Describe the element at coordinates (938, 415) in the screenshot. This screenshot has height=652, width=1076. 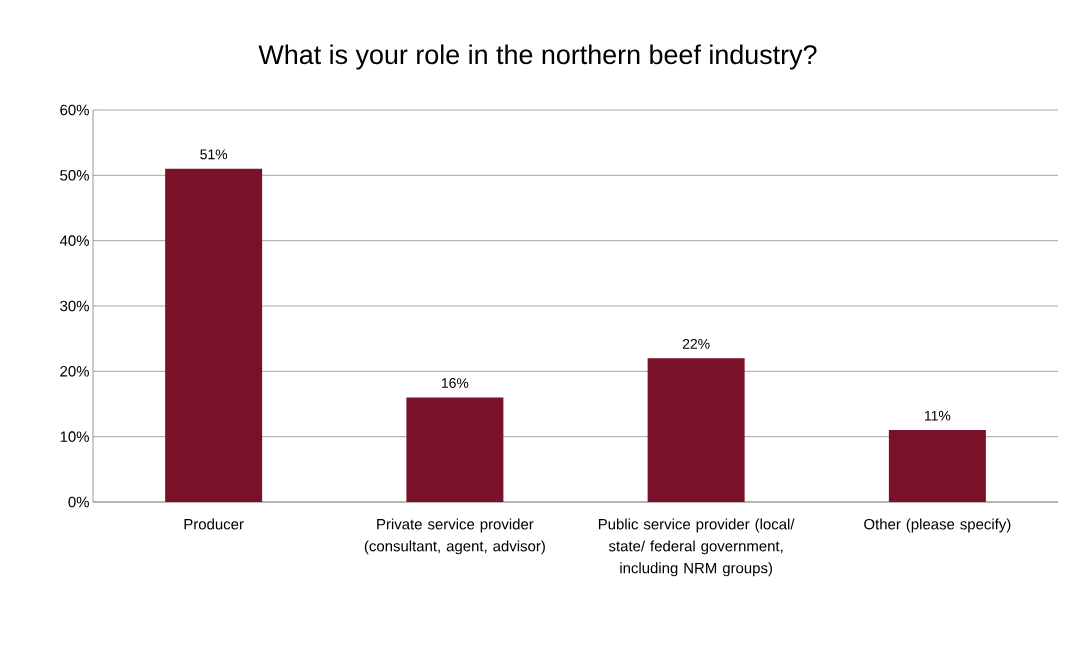
I see `data-label: 11%` at that location.